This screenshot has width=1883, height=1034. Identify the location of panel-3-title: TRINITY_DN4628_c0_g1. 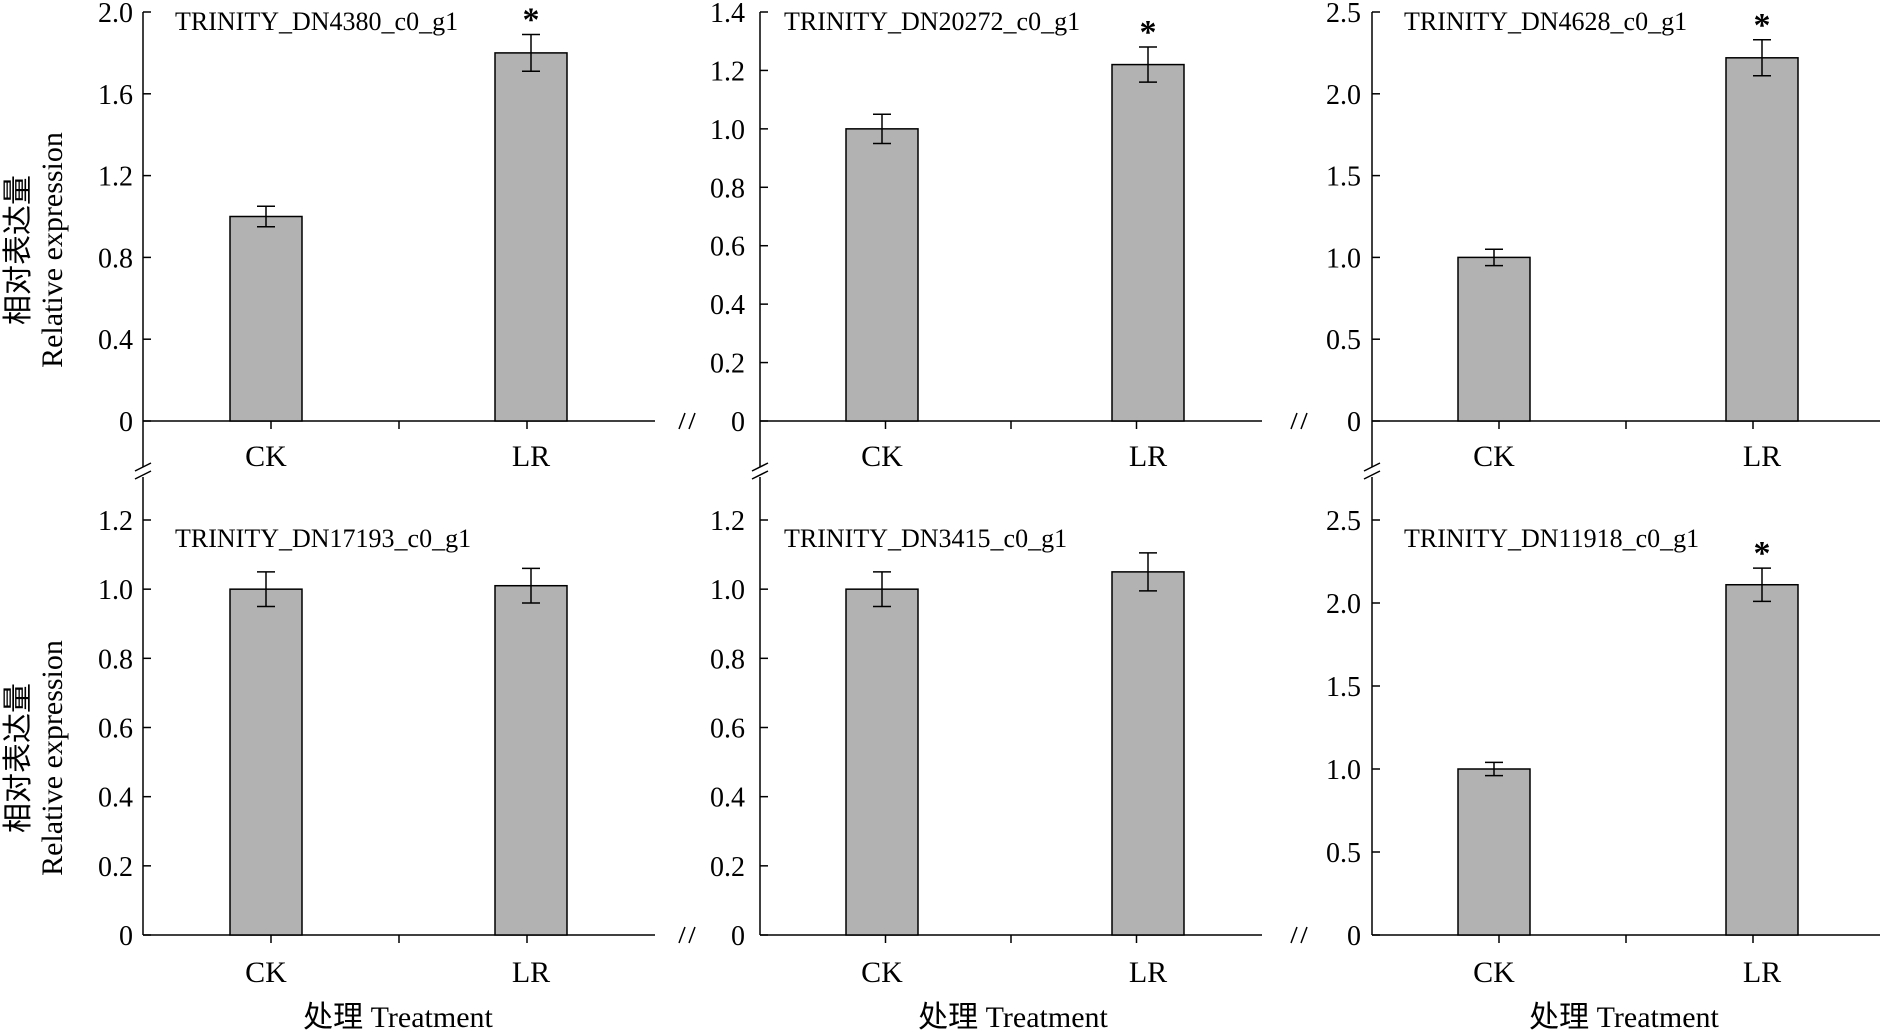
(1545, 21).